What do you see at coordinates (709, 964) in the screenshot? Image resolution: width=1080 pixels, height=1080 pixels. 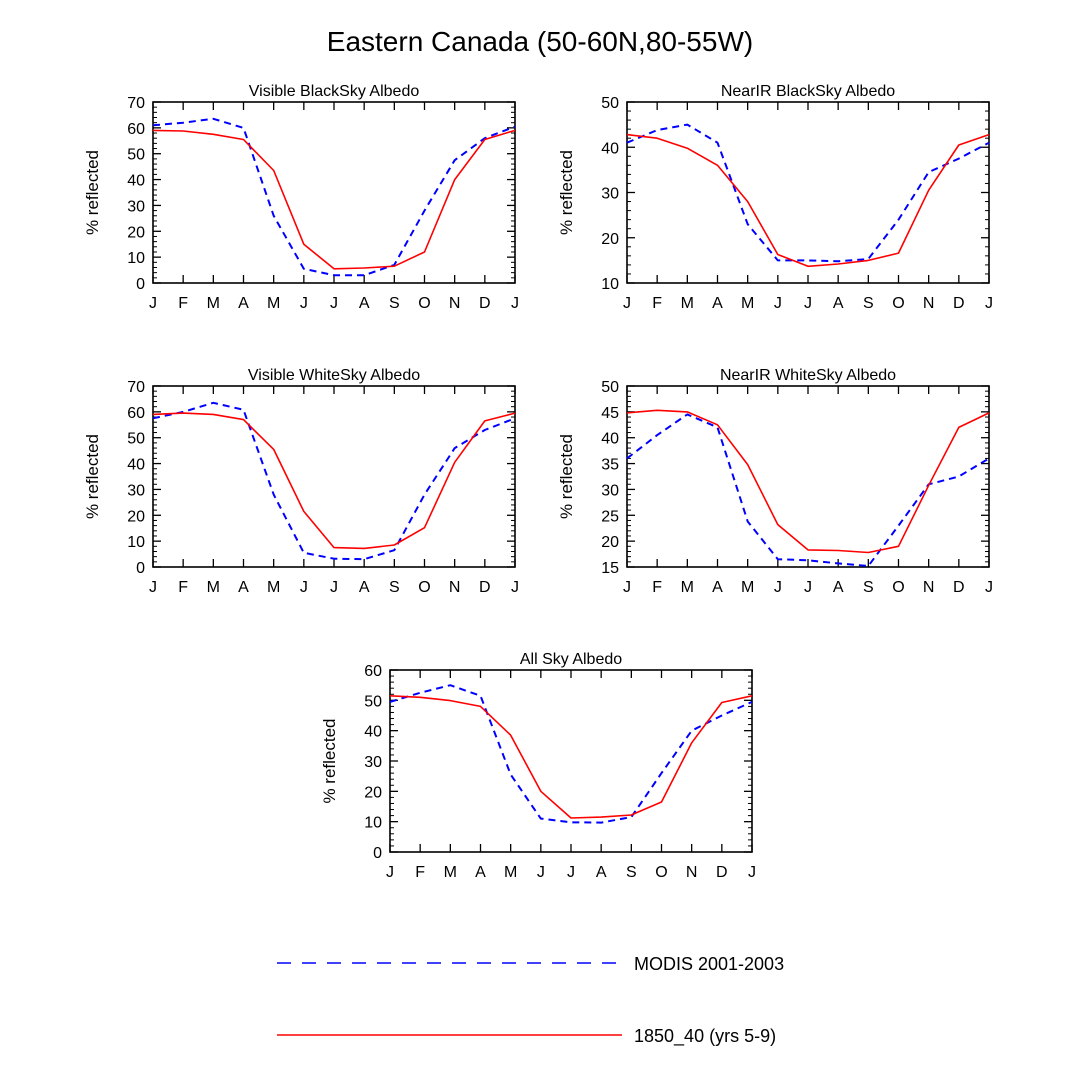 I see `legend-label-modis: MODIS 2001-2003` at bounding box center [709, 964].